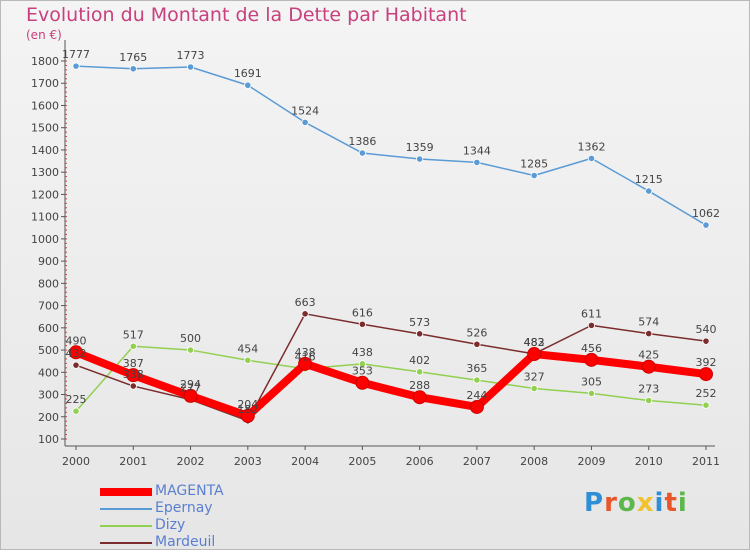  I want to click on series-line-dizy, so click(391, 378).